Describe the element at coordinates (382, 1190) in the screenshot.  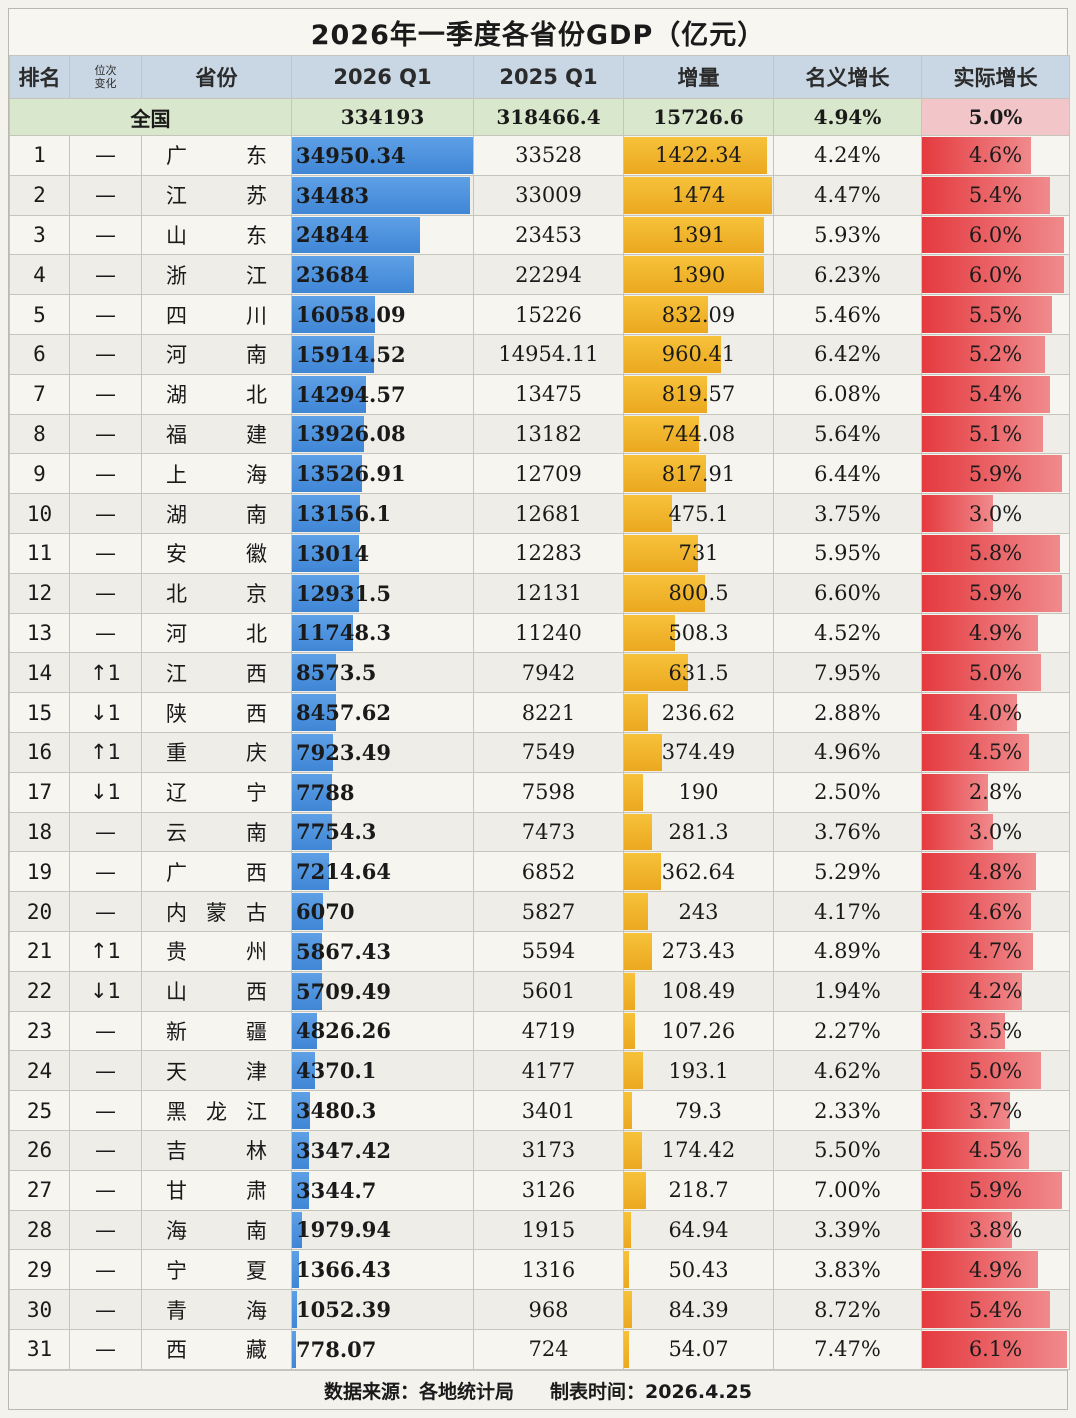
I see `gdp-2026-cell: 3344.7` at that location.